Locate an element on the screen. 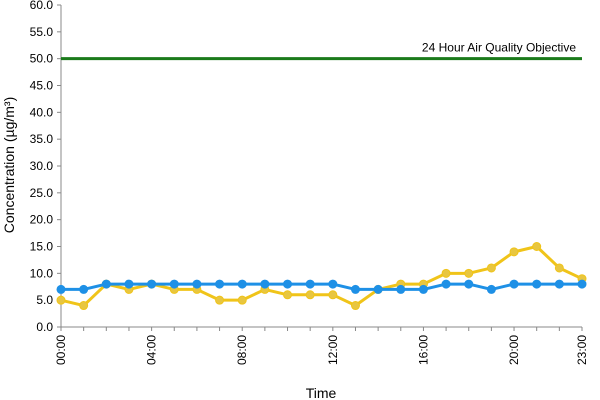 This screenshot has width=600, height=400. x-tick-label: 12:00 is located at coordinates (333, 350).